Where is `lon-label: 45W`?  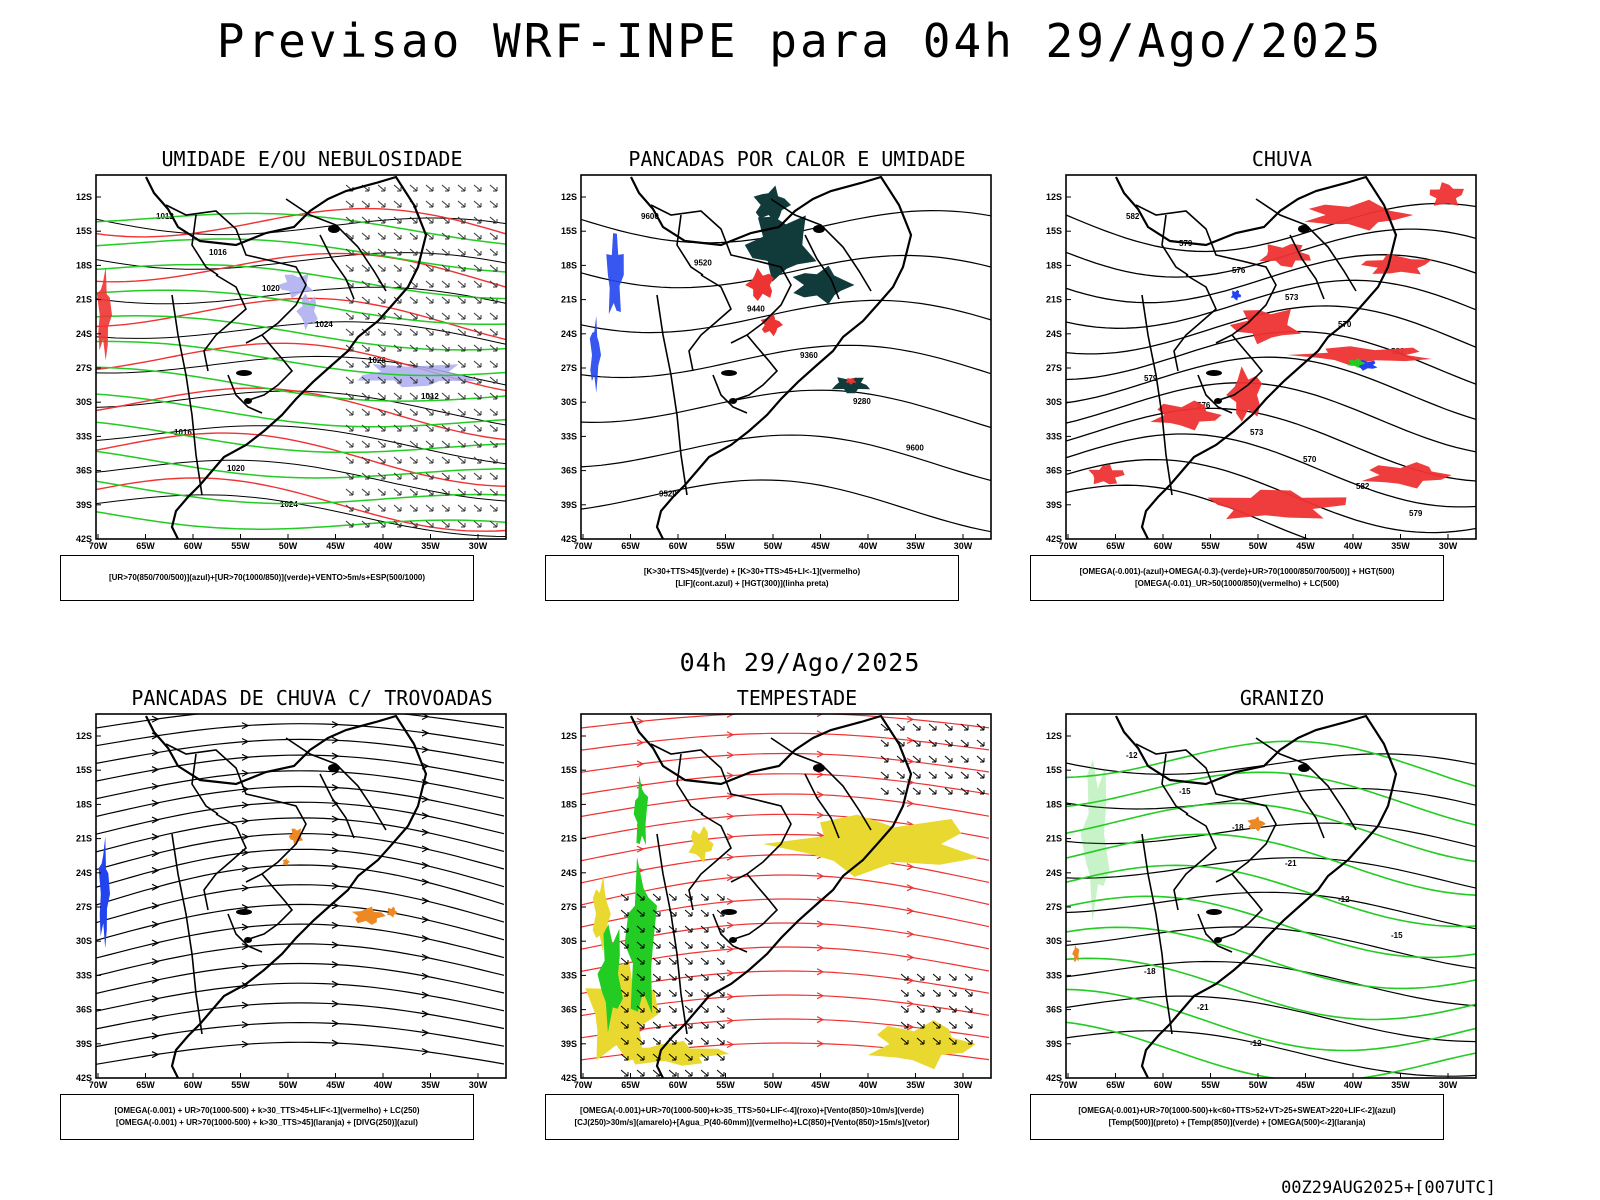
lon-label: 45W is located at coordinates (1305, 546).